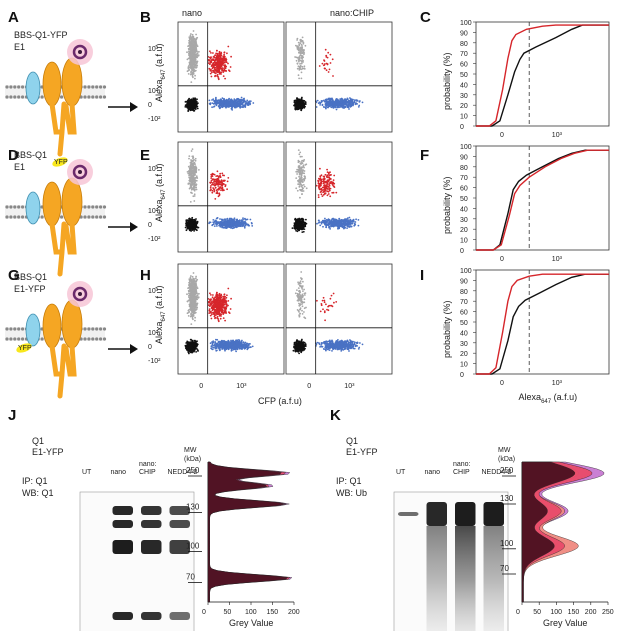 This screenshot has height=631, width=617. Describe the element at coordinates (422, 275) in the screenshot. I see `panel-letter-I: I` at that location.